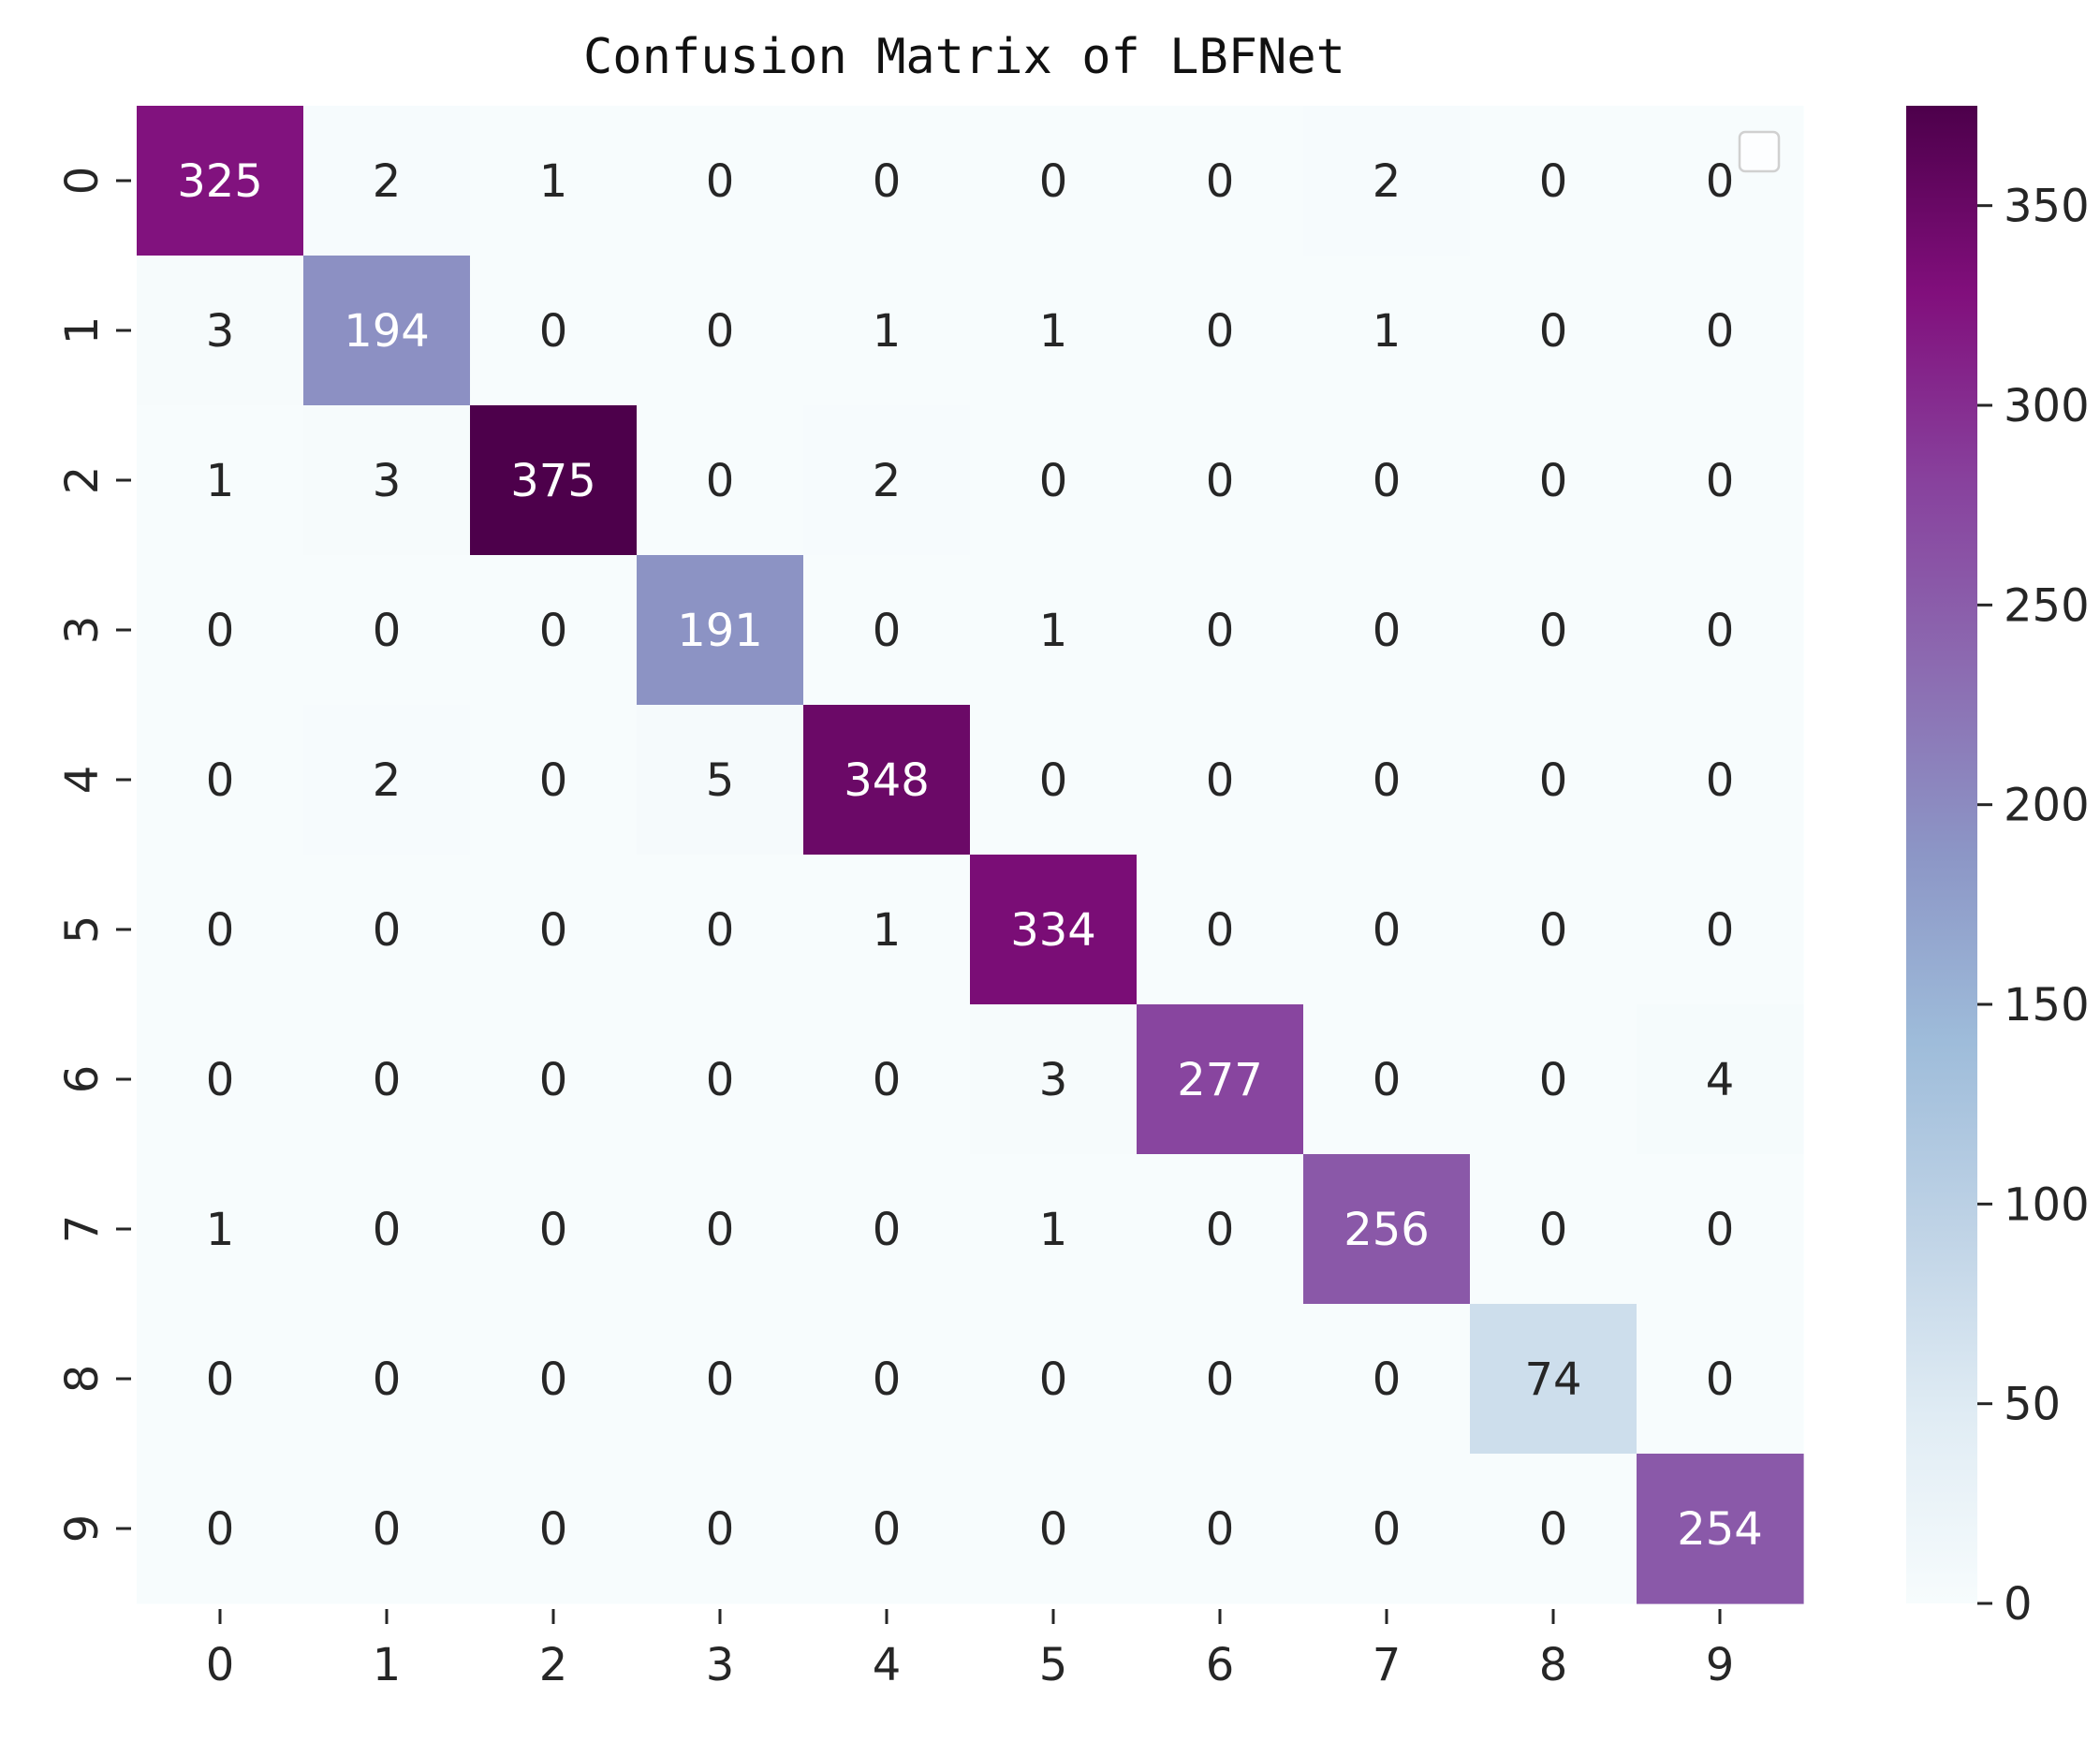 Image resolution: width=2100 pixels, height=1741 pixels. Describe the element at coordinates (220, 331) in the screenshot. I see `heatmap-cell-r1-c0` at that location.